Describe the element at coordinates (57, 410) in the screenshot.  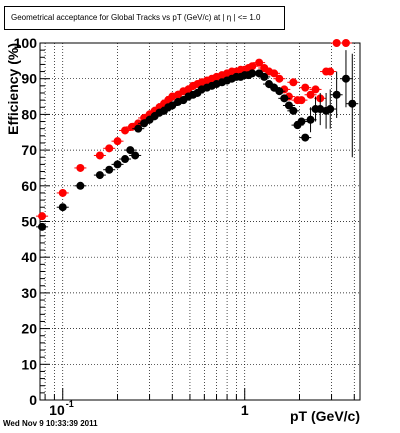
I see `x-tick-label: 10` at that location.